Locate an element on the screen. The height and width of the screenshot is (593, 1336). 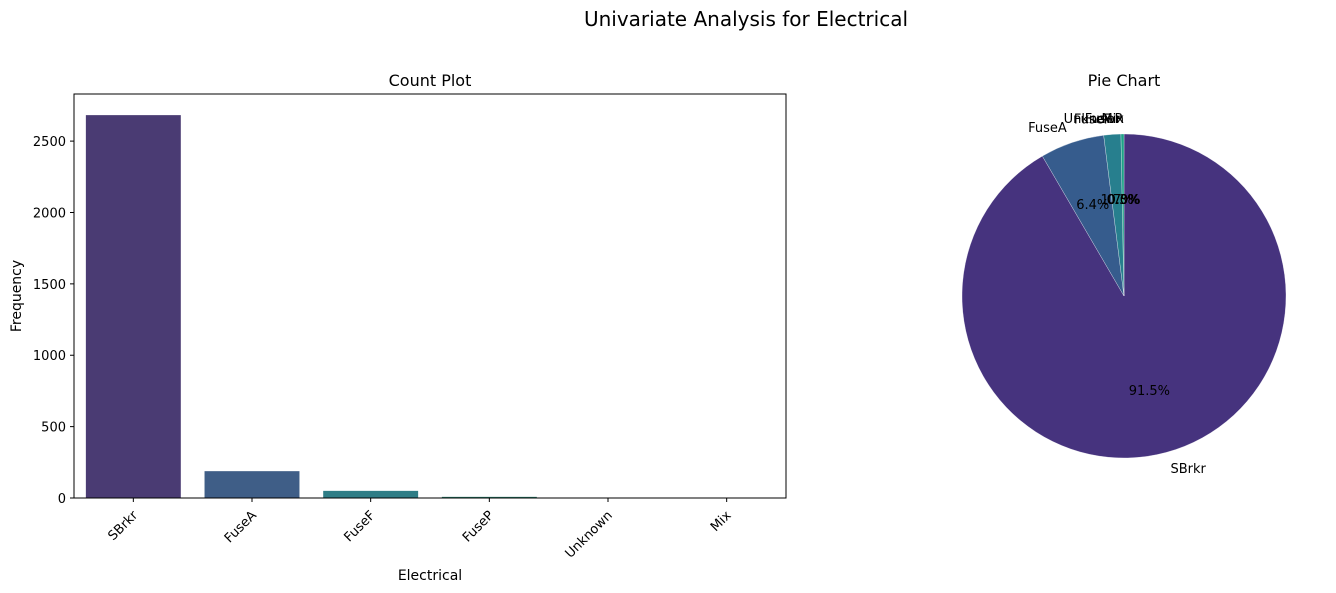
x-tick-label: SBrkr is located at coordinates (124, 526).